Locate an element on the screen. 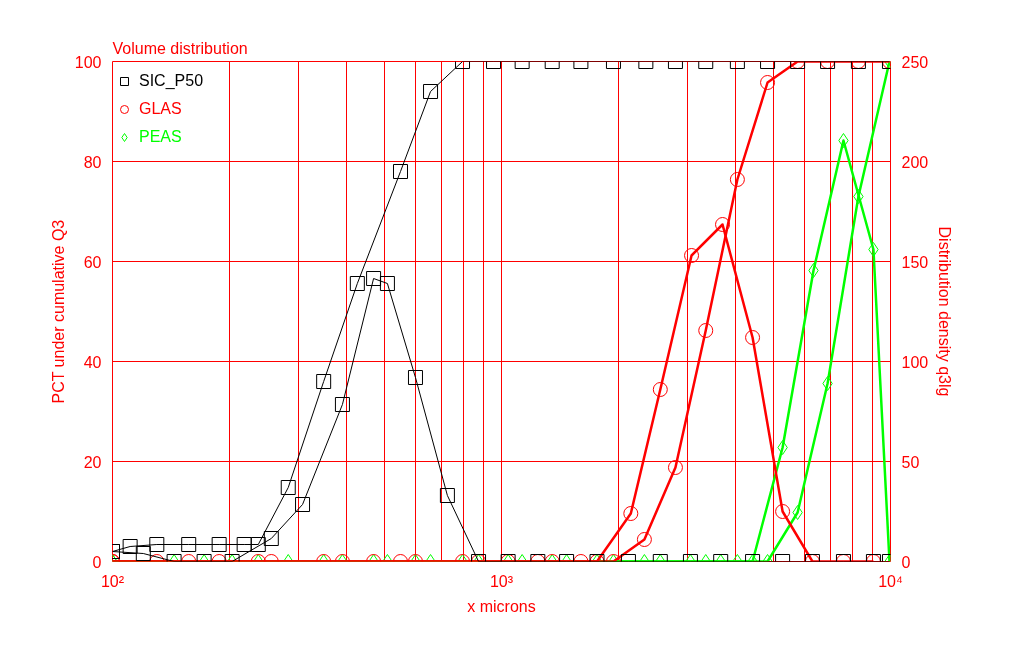  y-tick-label: 60 is located at coordinates (92, 262).